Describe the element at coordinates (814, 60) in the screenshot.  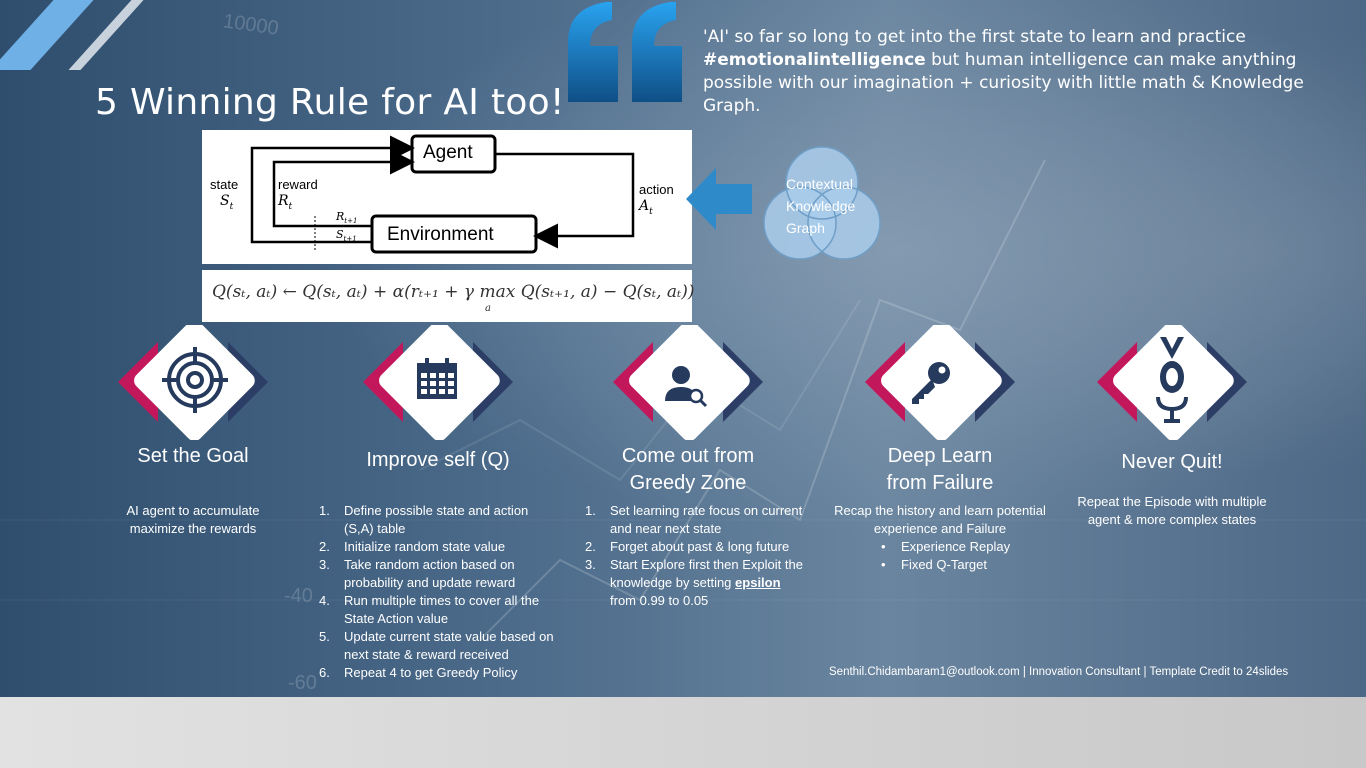
I see `quote-hashtag: #emotionalintelligence` at that location.